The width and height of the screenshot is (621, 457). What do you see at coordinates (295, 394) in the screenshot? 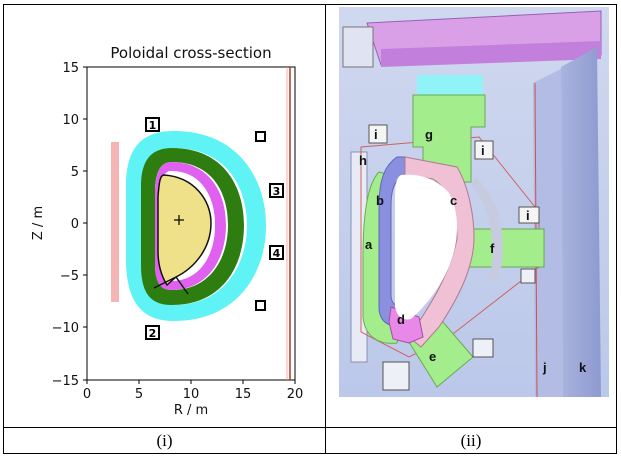
I see `x-tick-label: 20` at bounding box center [295, 394].